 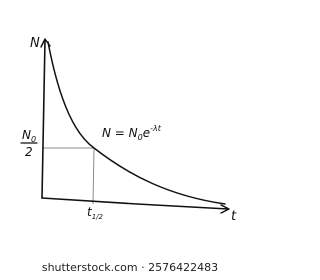 What do you see at coordinates (146, 133) in the screenshot?
I see `equation-base: e` at bounding box center [146, 133].